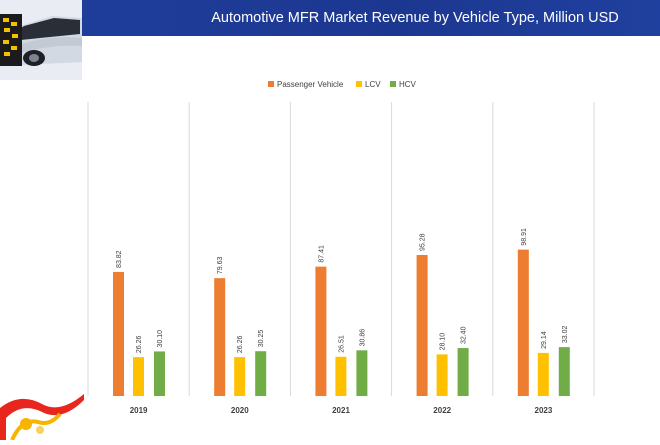  Describe the element at coordinates (321, 254) in the screenshot. I see `data-label-passenger-vehicle-2021: 87.41` at that location.